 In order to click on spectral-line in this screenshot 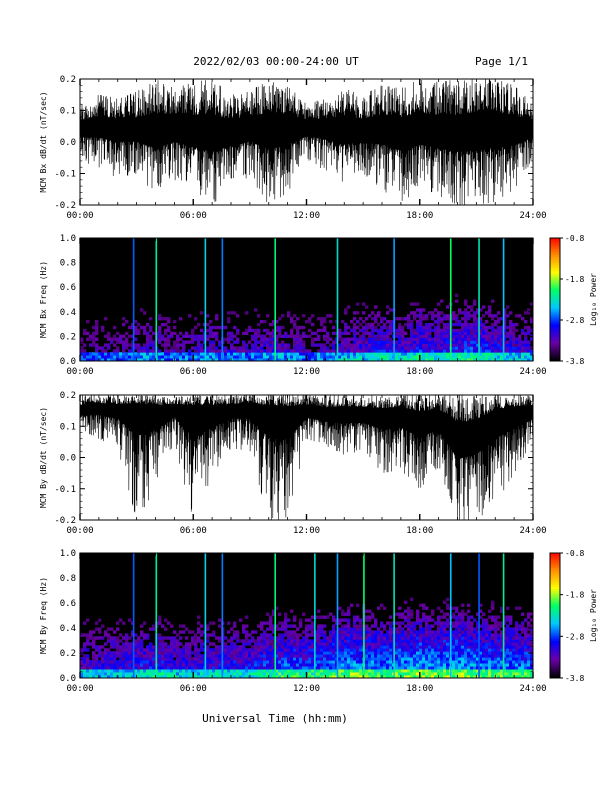, I will do `click(133, 299)`.